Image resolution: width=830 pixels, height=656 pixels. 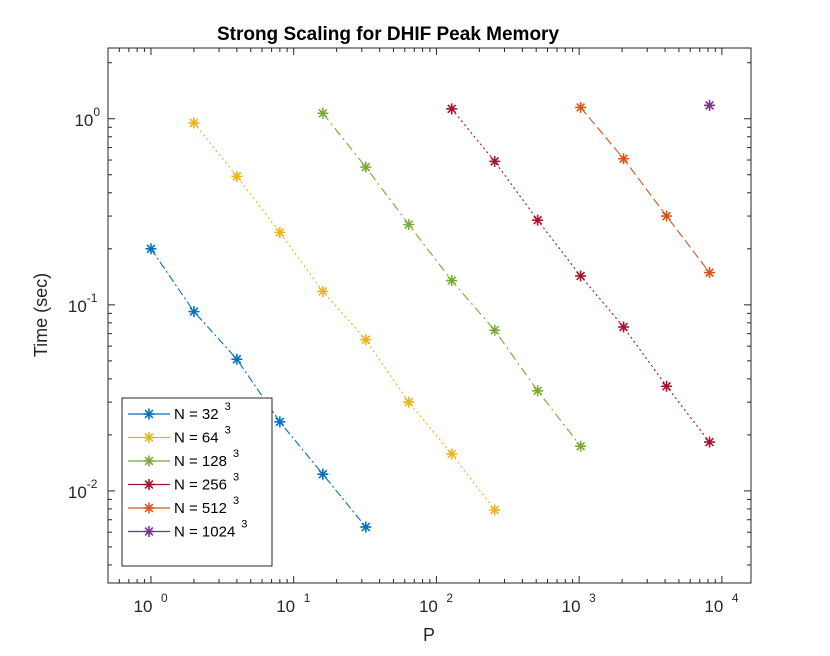 I want to click on legend-label: N = 1024, so click(x=204, y=532).